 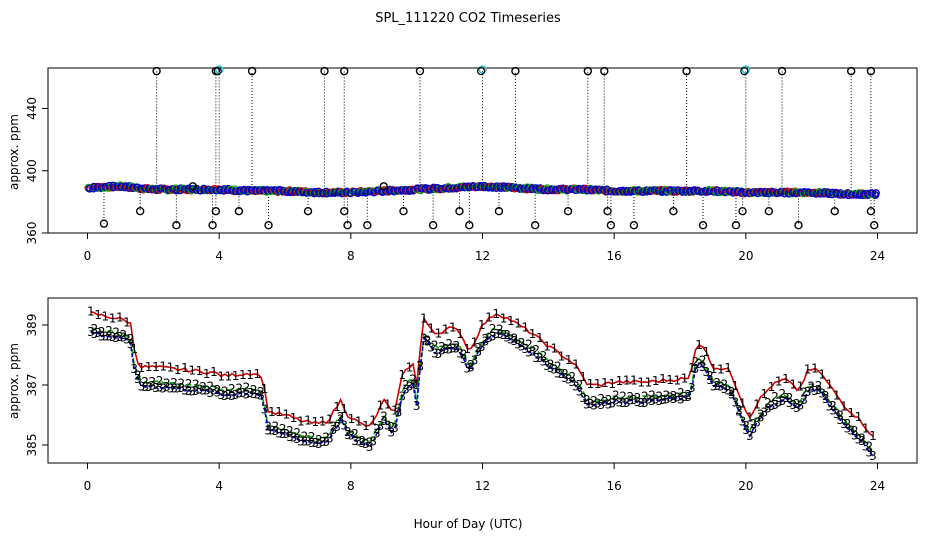 What do you see at coordinates (88, 256) in the screenshot?
I see `top-x-tick-label: 0` at bounding box center [88, 256].